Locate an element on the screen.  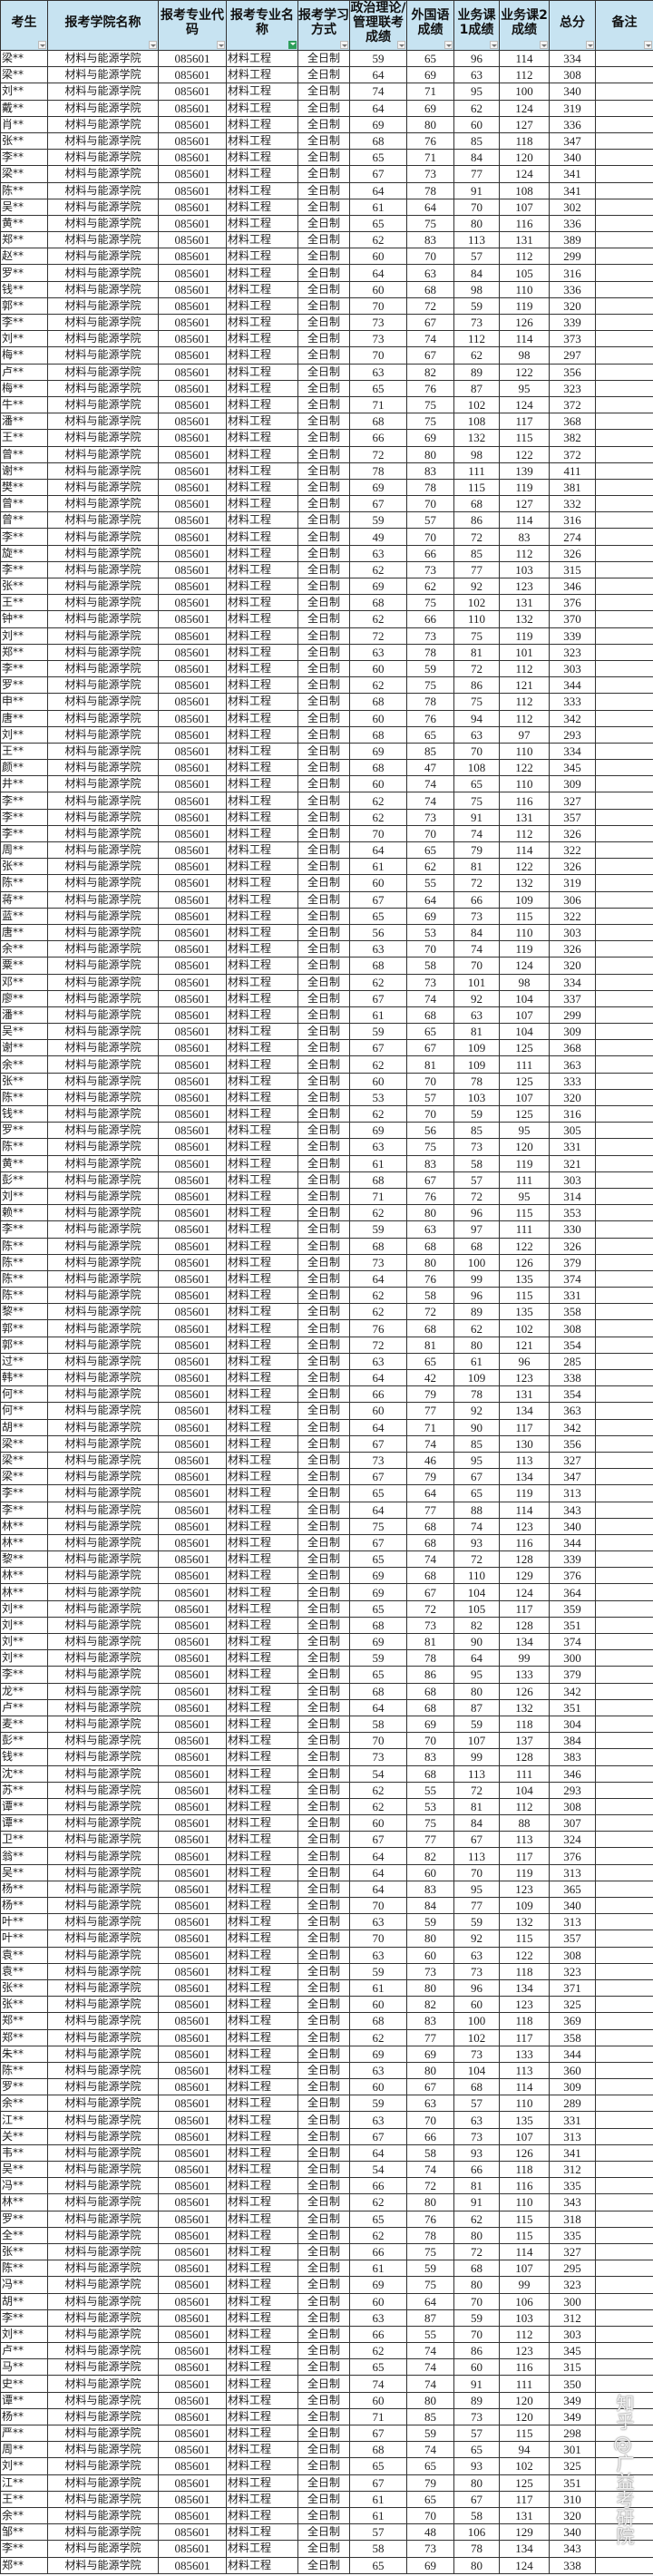
column-header-label: 备注 is located at coordinates (624, 22).